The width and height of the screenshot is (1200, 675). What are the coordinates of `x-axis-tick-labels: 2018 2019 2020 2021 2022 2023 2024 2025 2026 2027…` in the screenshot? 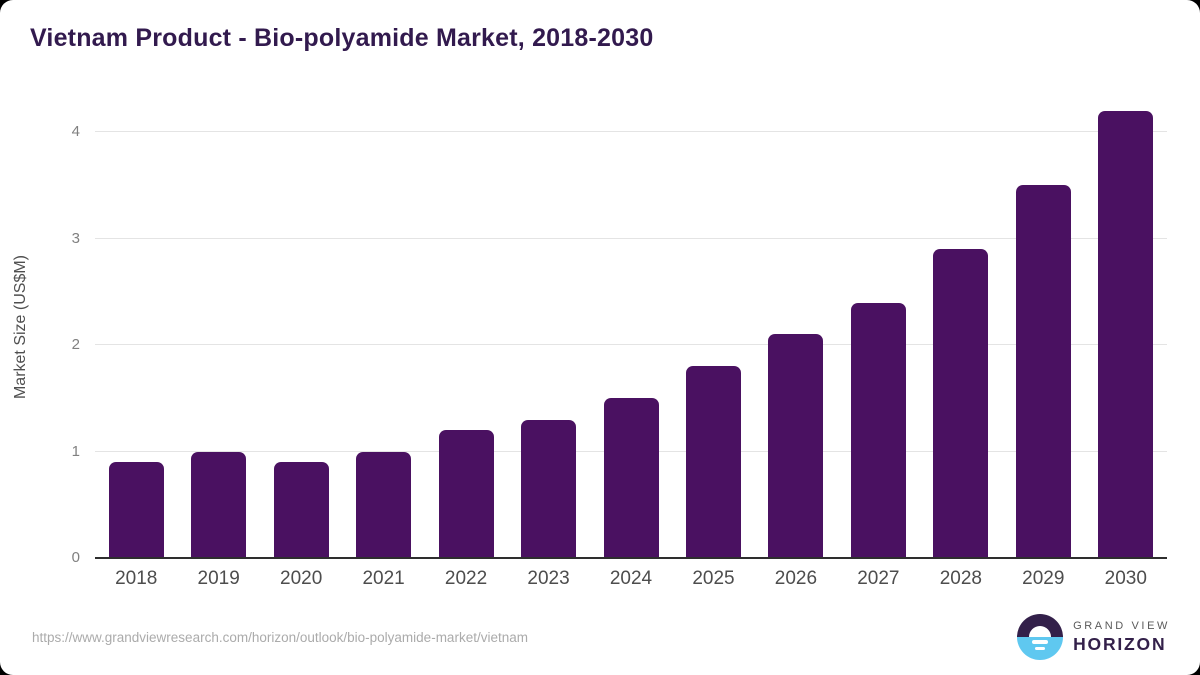 It's located at (631, 581).